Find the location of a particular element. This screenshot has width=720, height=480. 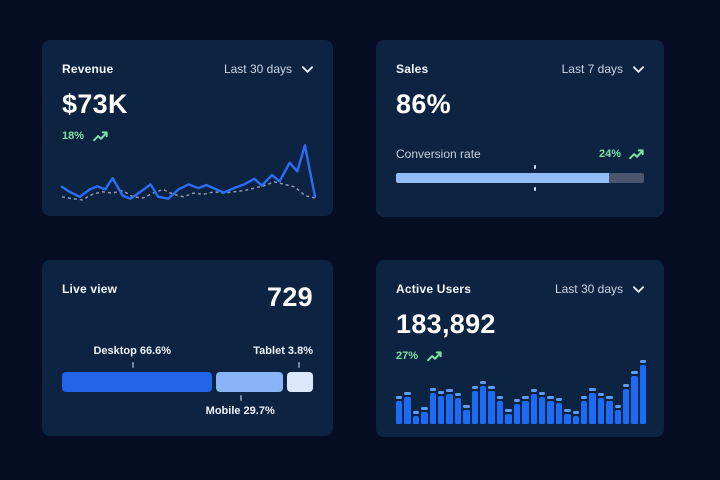

progress-fill is located at coordinates (503, 178).